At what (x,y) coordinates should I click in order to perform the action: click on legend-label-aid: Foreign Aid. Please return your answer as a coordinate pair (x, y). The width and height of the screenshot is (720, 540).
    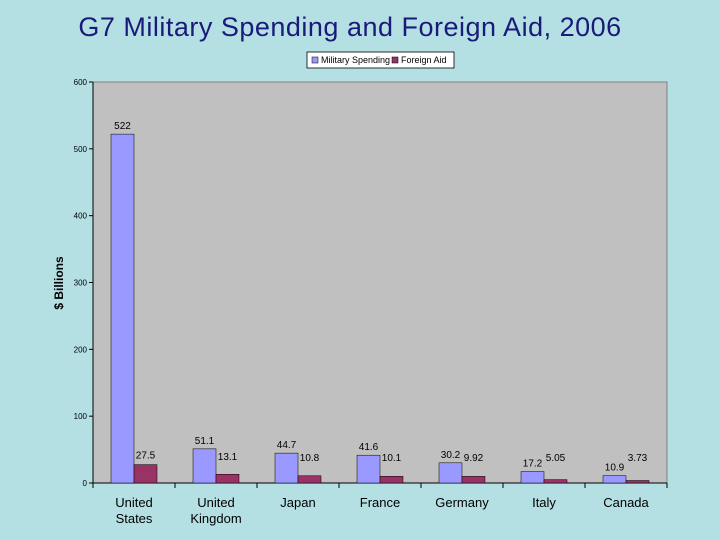
    Looking at the image, I should click on (424, 60).